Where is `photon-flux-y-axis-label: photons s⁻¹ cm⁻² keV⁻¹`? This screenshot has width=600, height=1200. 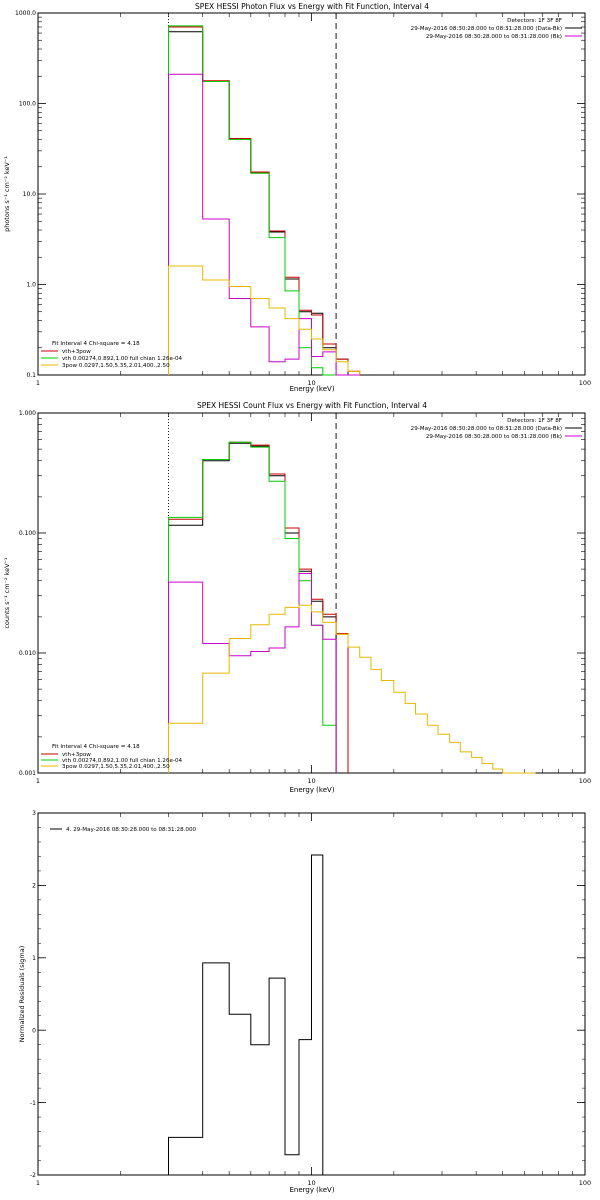
photon-flux-y-axis-label: photons s⁻¹ cm⁻² keV⁻¹ is located at coordinates (7, 194).